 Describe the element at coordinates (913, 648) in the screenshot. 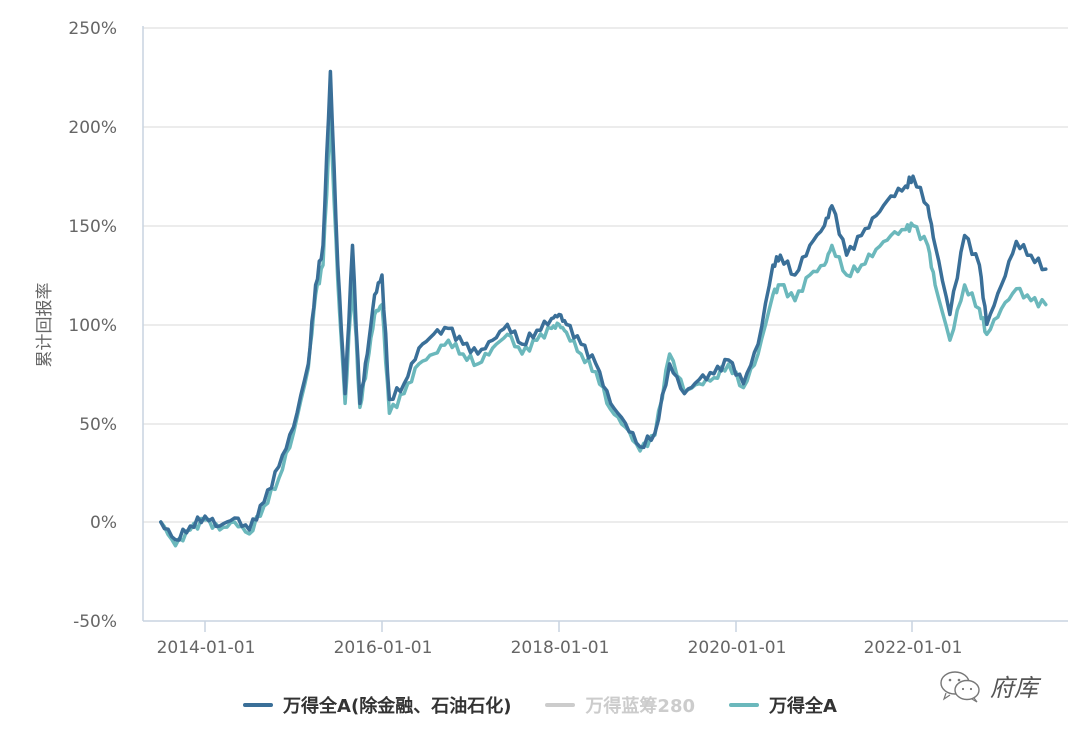

I see `x-tick: 2022-01-01` at that location.